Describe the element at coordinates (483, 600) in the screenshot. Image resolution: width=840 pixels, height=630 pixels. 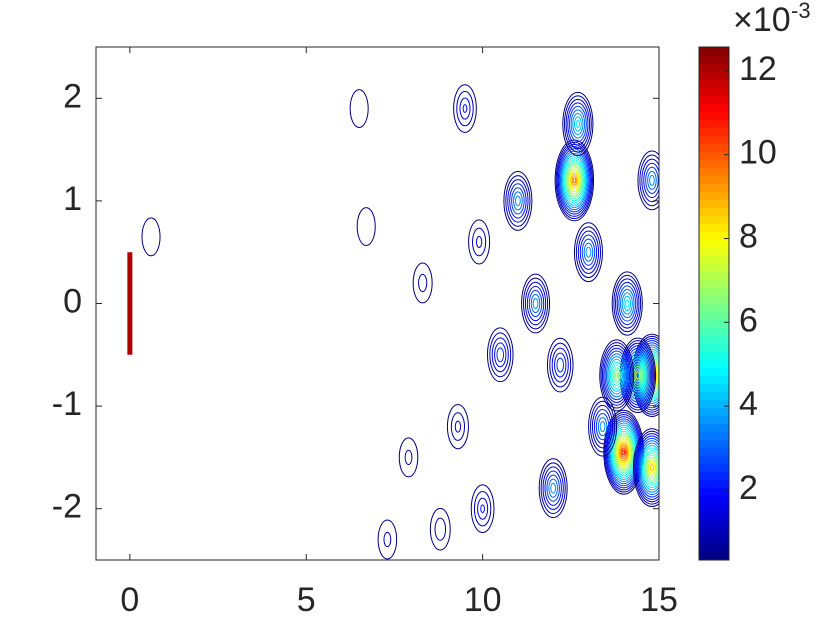
I see `x-tick-label: 10` at that location.